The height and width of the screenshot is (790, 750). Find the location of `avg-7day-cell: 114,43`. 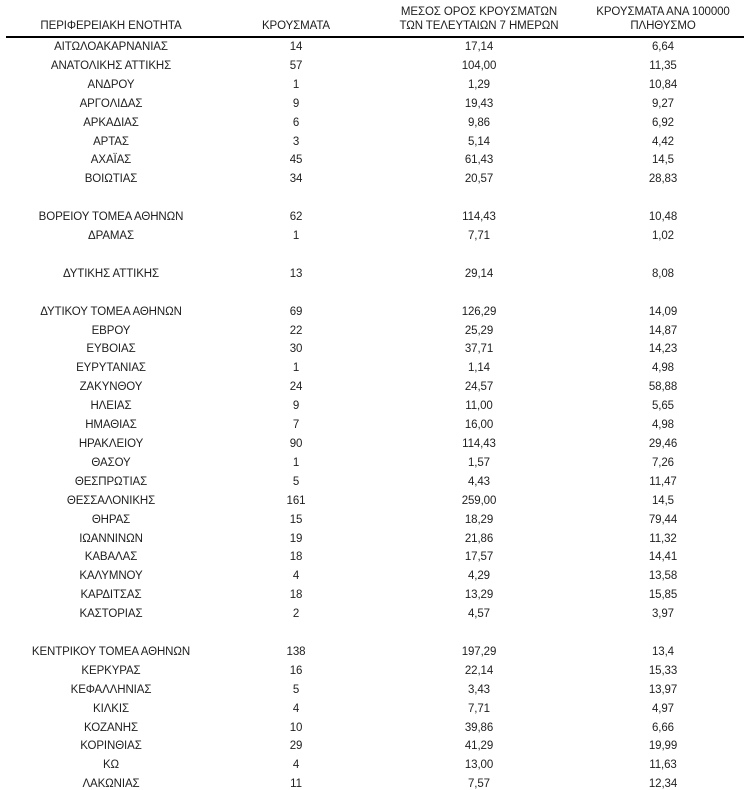

avg-7day-cell: 114,43 is located at coordinates (479, 217).